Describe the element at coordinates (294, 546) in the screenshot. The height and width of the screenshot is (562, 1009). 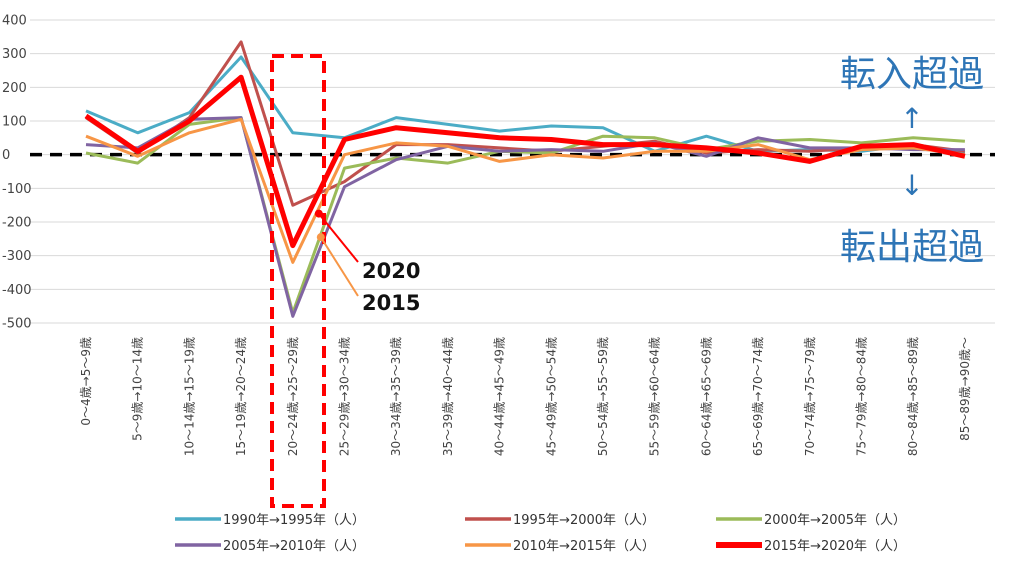
I see `legend-label: 2005年→2010年（人）` at that location.